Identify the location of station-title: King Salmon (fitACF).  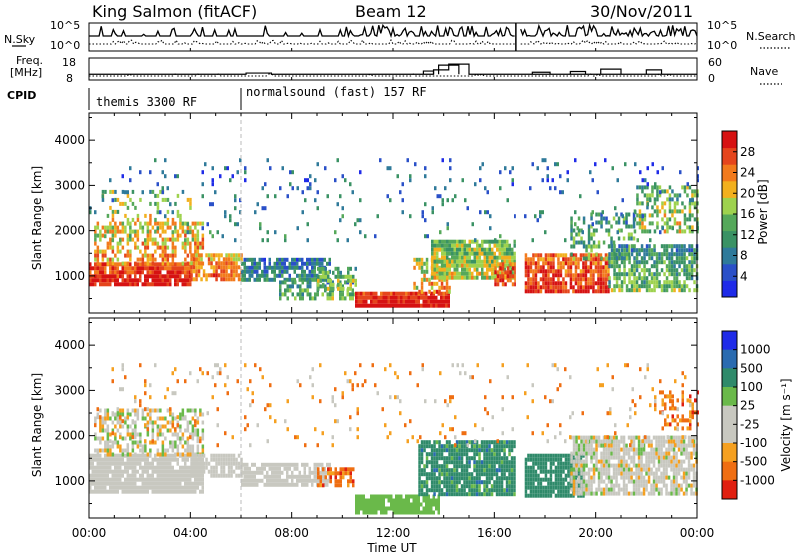
(174, 11).